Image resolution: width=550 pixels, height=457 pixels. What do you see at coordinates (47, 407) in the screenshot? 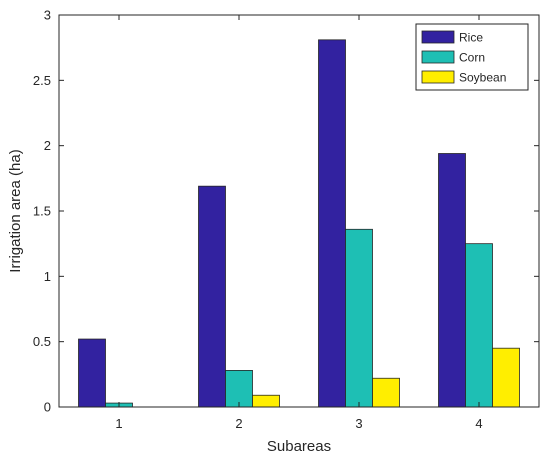
I see `y-tick-label: 0` at bounding box center [47, 407].